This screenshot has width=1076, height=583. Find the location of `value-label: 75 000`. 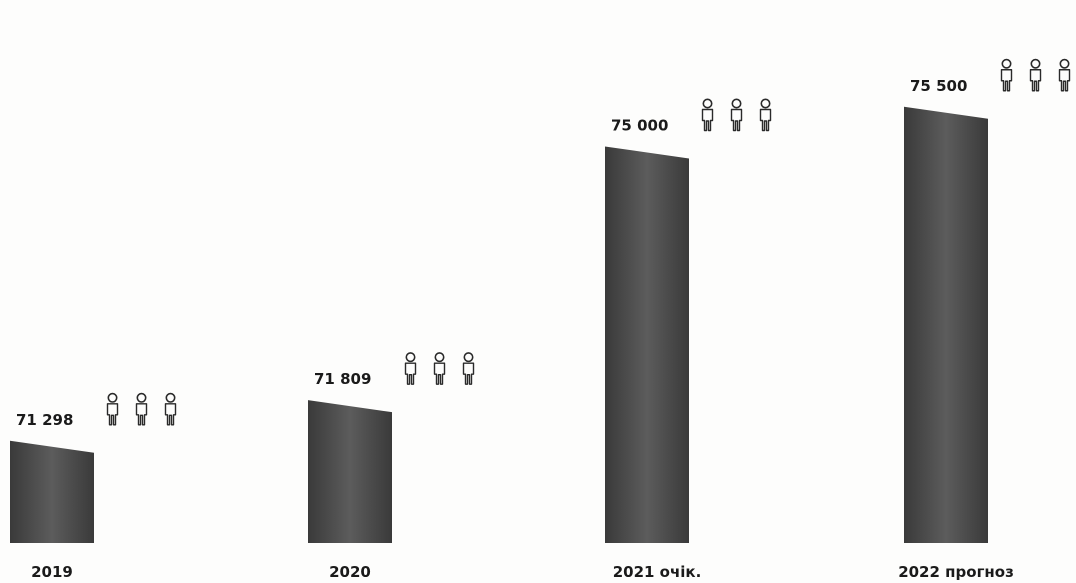

value-label: 75 000 is located at coordinates (639, 126).